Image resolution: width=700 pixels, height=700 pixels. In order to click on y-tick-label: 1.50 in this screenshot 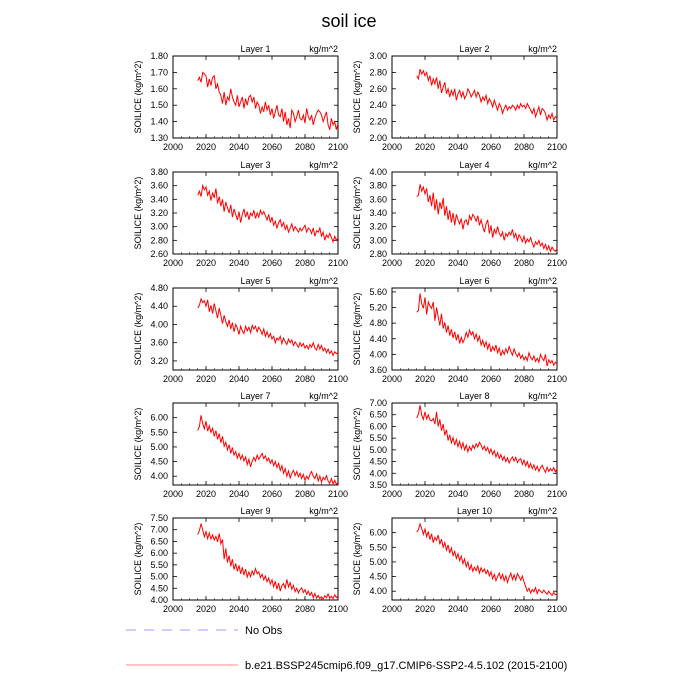, I will do `click(159, 105)`.